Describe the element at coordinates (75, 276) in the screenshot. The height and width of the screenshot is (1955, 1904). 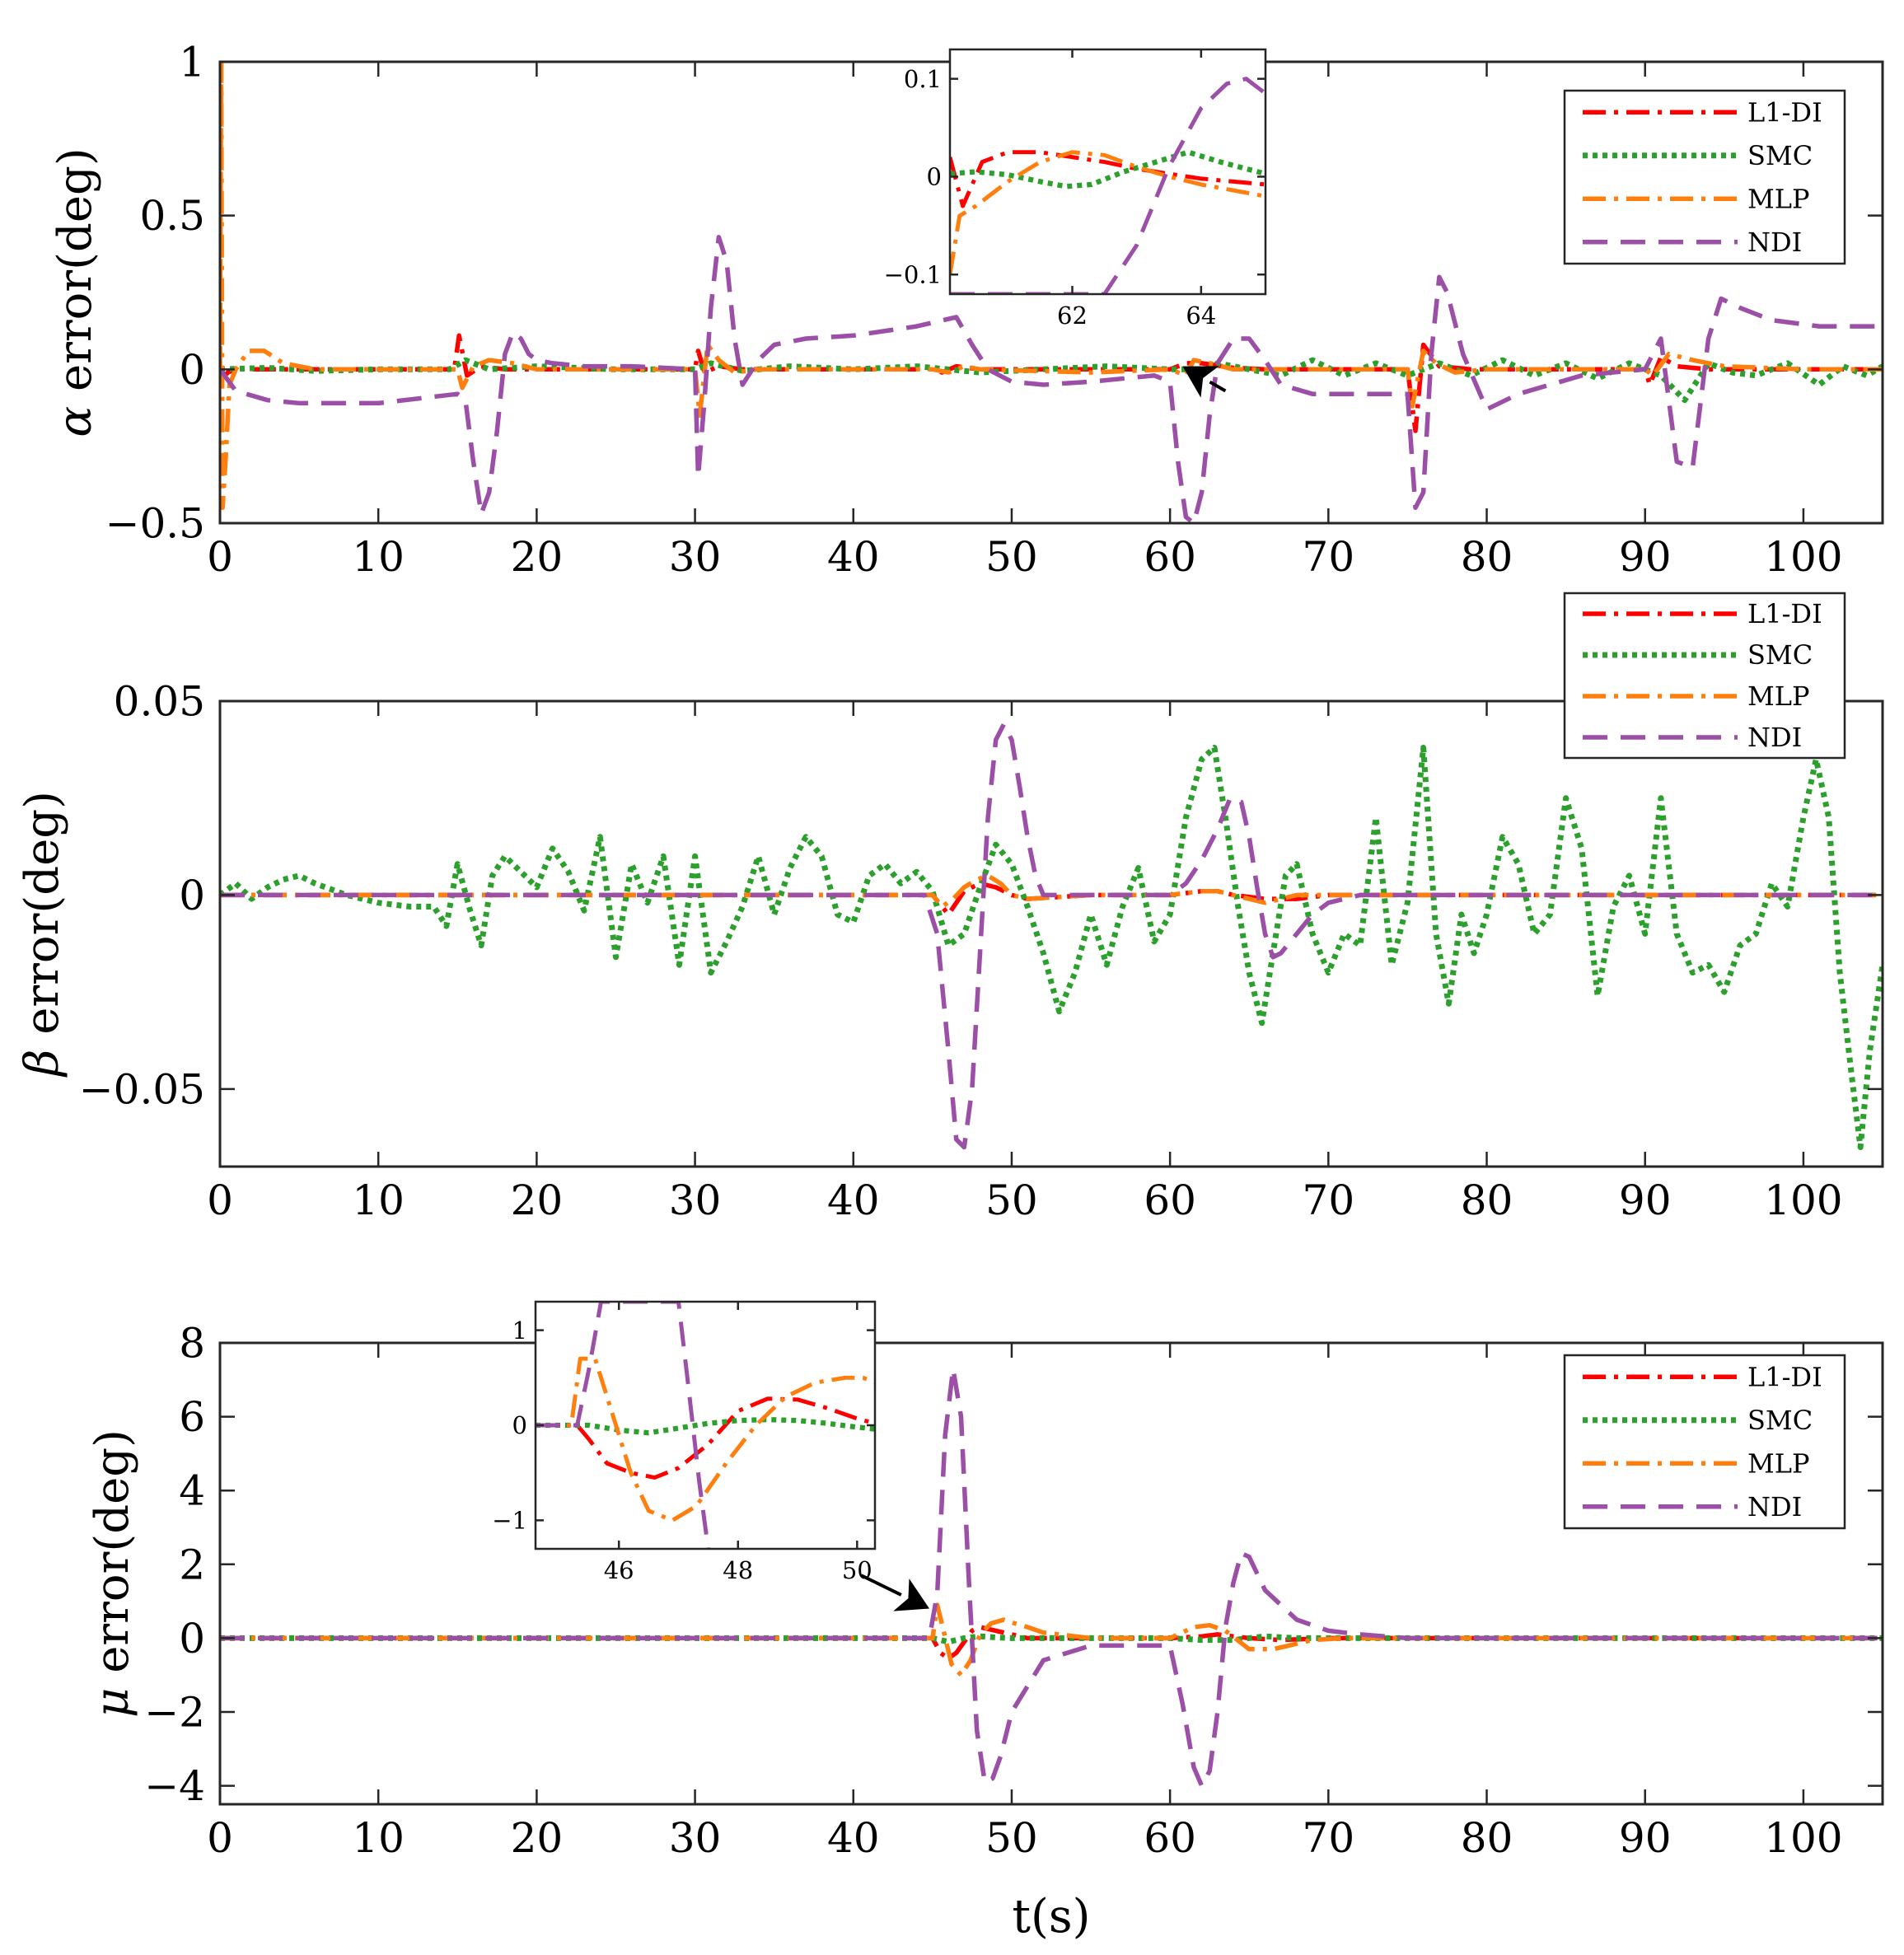
I see `alpha-ylabel-text: error(deg)` at that location.